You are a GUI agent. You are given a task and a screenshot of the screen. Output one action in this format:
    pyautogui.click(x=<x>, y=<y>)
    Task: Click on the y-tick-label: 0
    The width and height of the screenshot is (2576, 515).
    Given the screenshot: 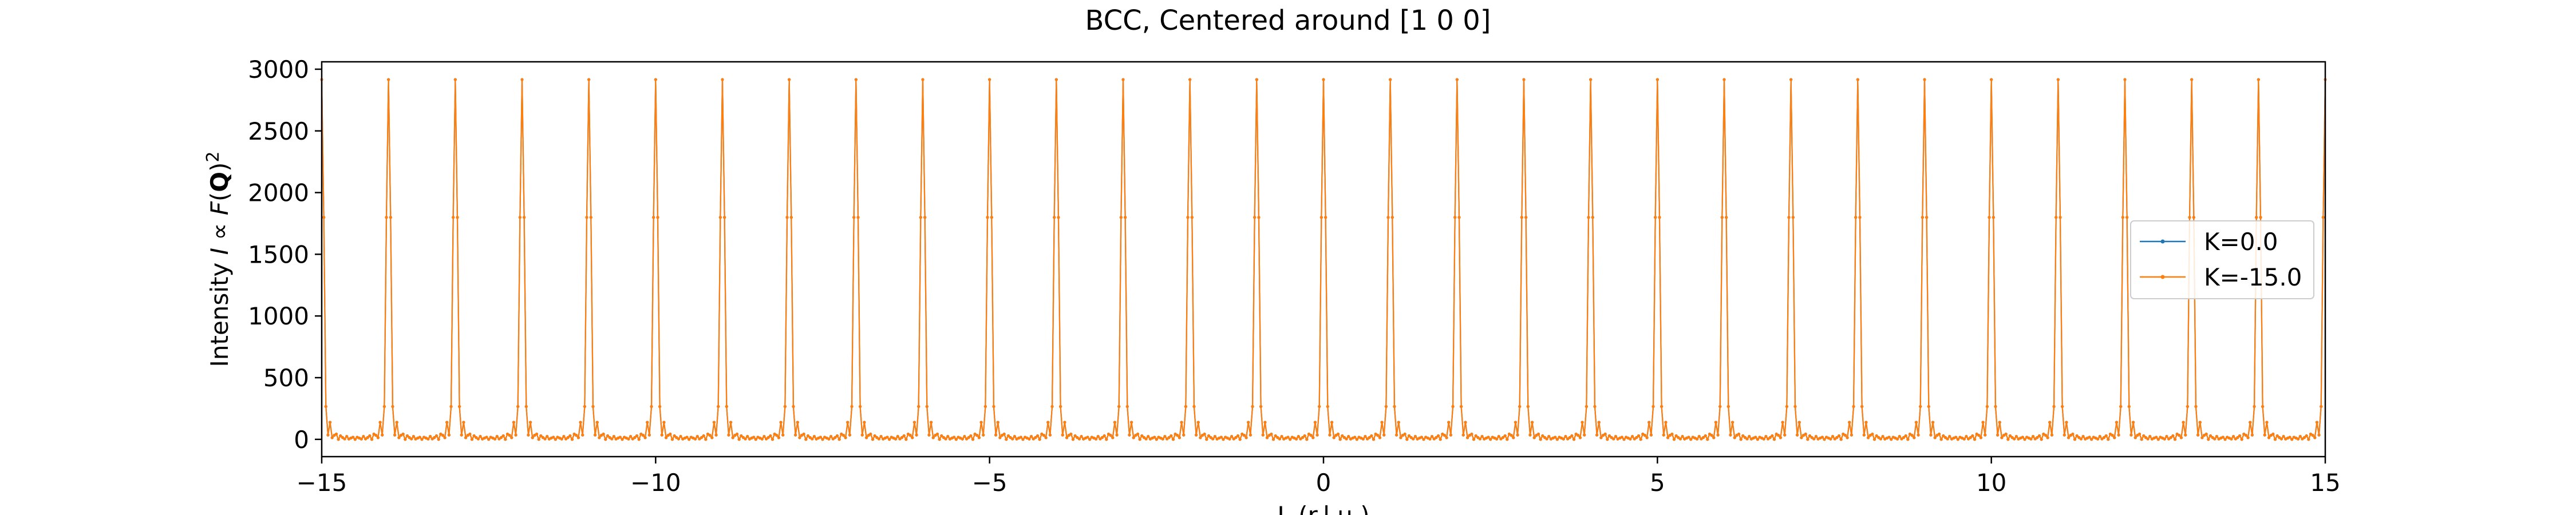 What is the action you would take?
    pyautogui.click(x=301, y=440)
    